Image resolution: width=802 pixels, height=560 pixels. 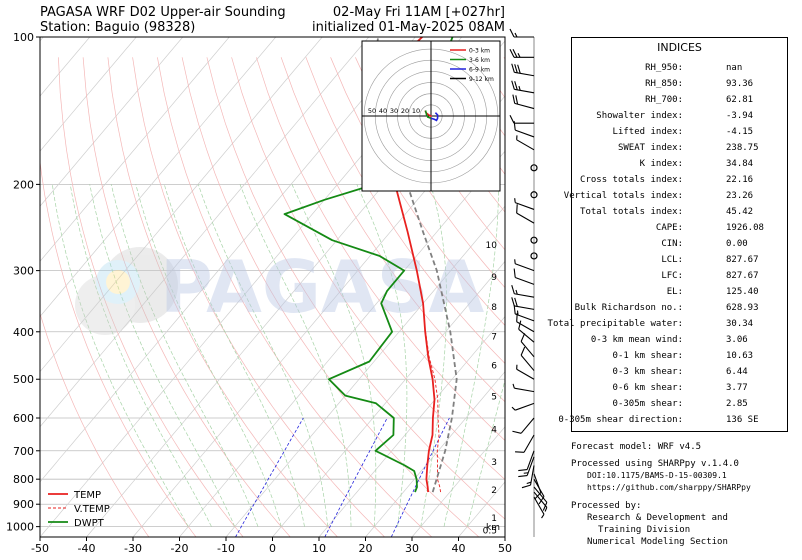 I want to click on index-label: LFC:, so click(x=672, y=276).